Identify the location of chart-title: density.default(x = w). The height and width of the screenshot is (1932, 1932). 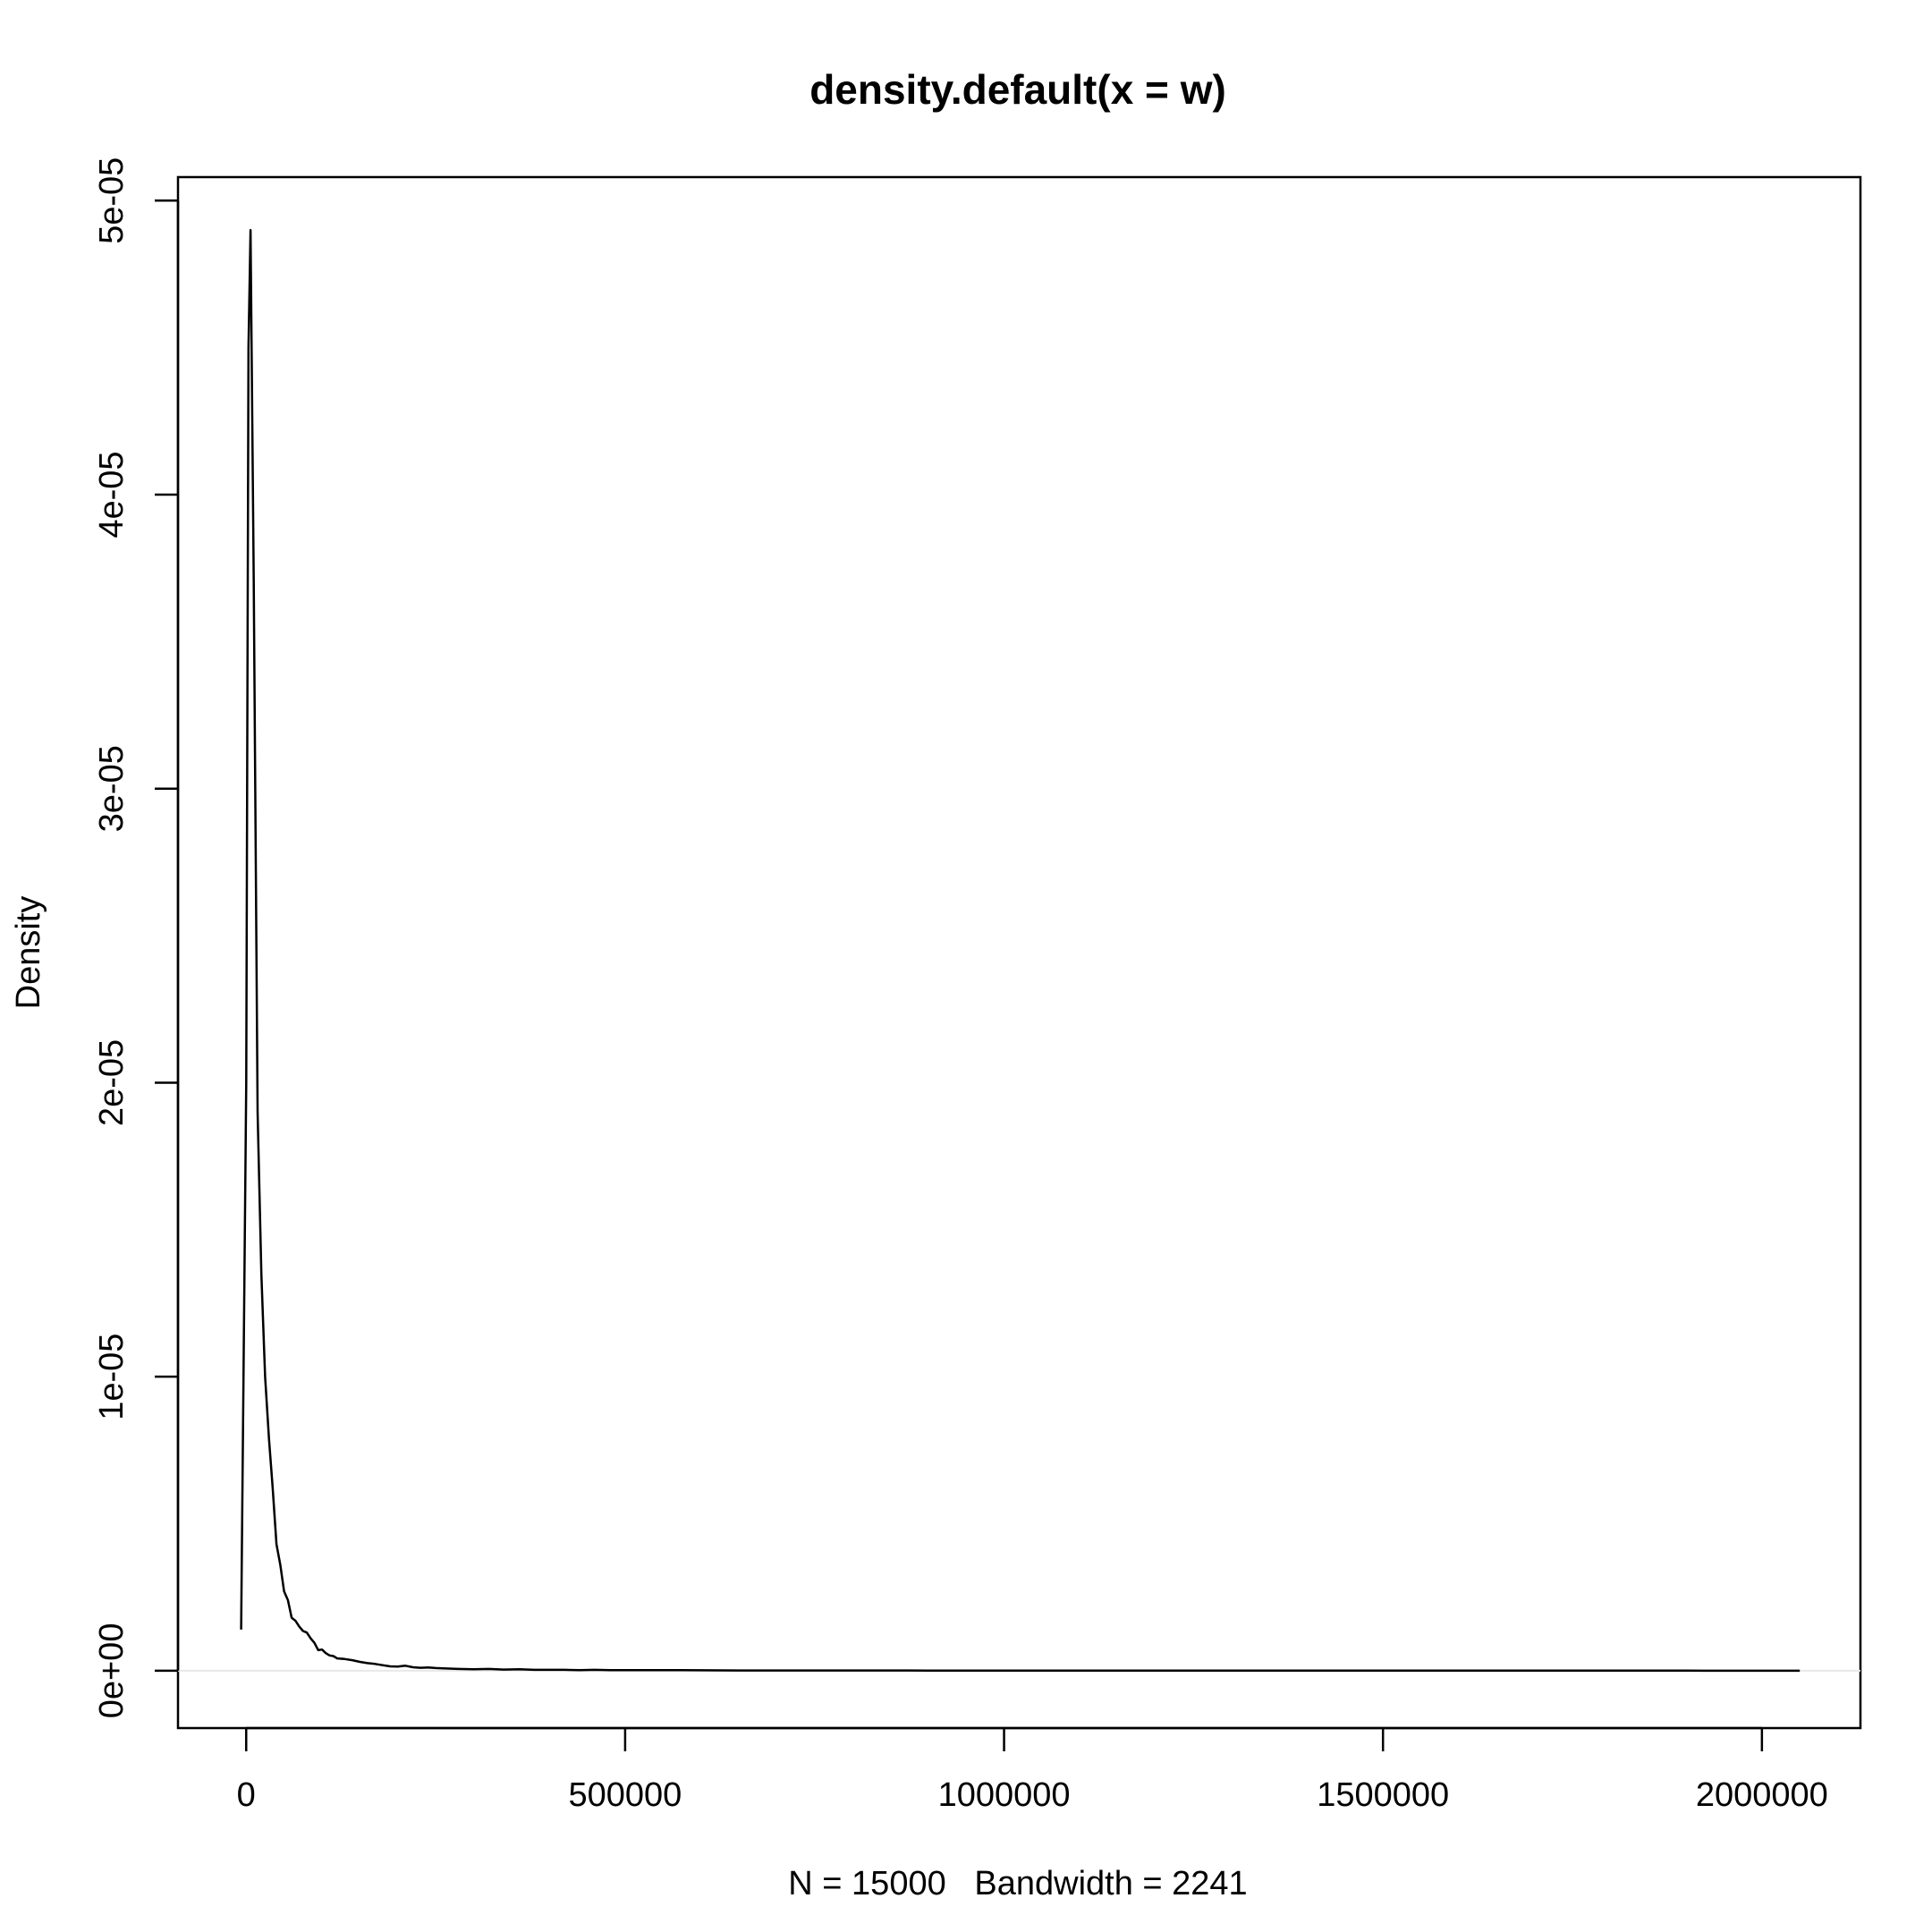
(1017, 89).